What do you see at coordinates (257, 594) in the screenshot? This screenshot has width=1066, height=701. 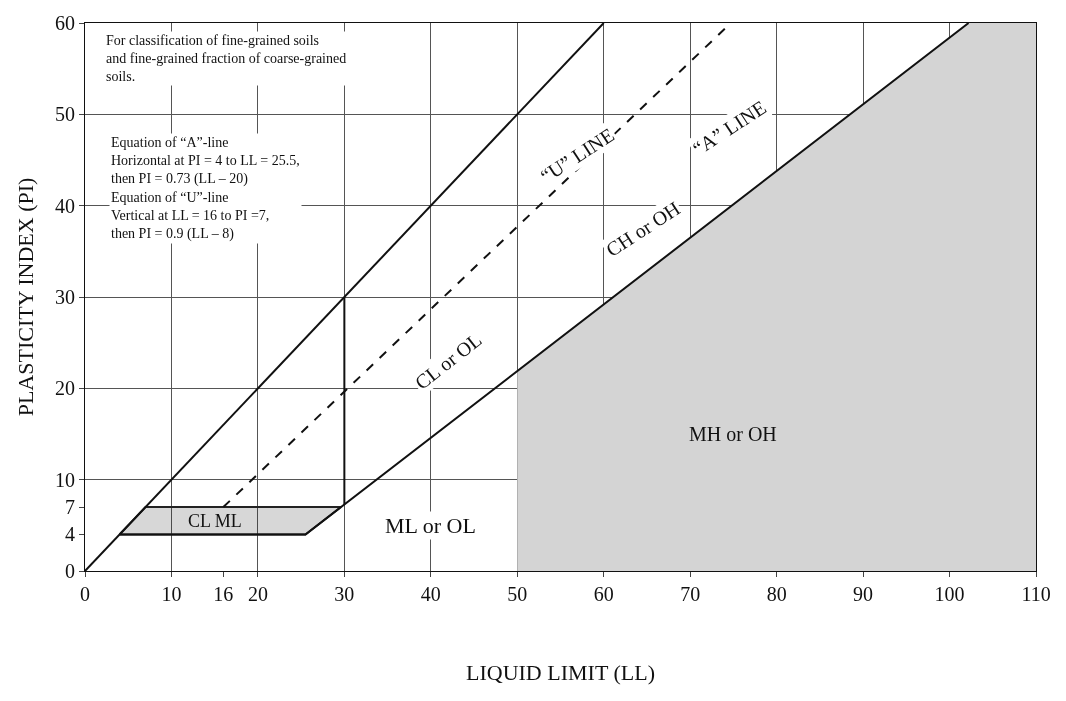 I see `x-tick-label: 20` at bounding box center [257, 594].